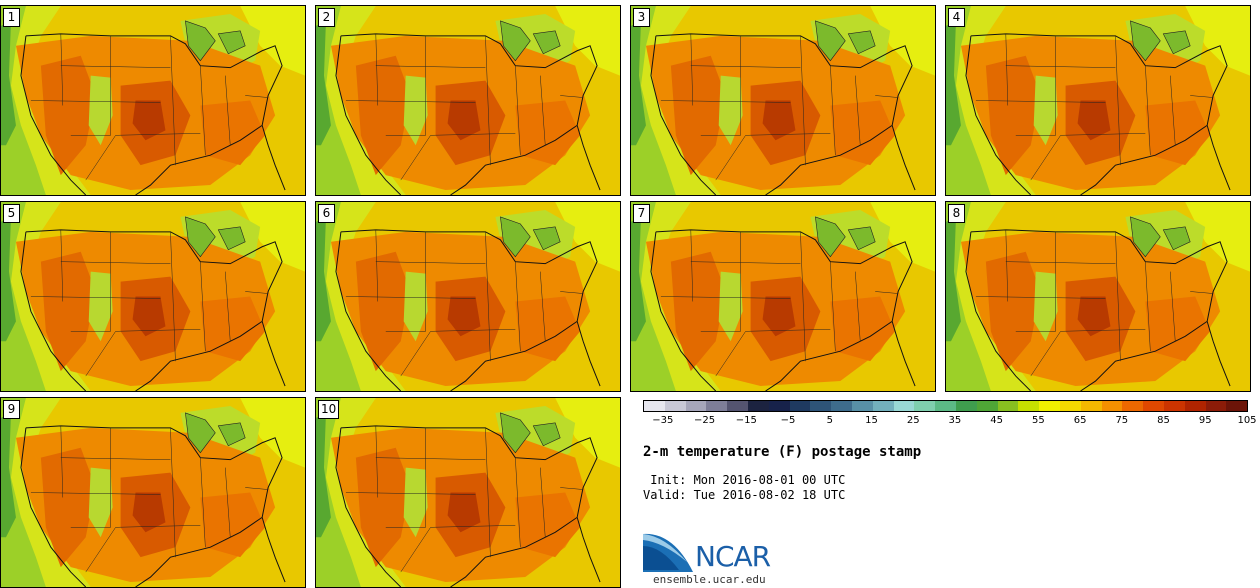 The width and height of the screenshot is (1260, 588). What do you see at coordinates (956, 17) in the screenshot?
I see `panel-number: 4` at bounding box center [956, 17].